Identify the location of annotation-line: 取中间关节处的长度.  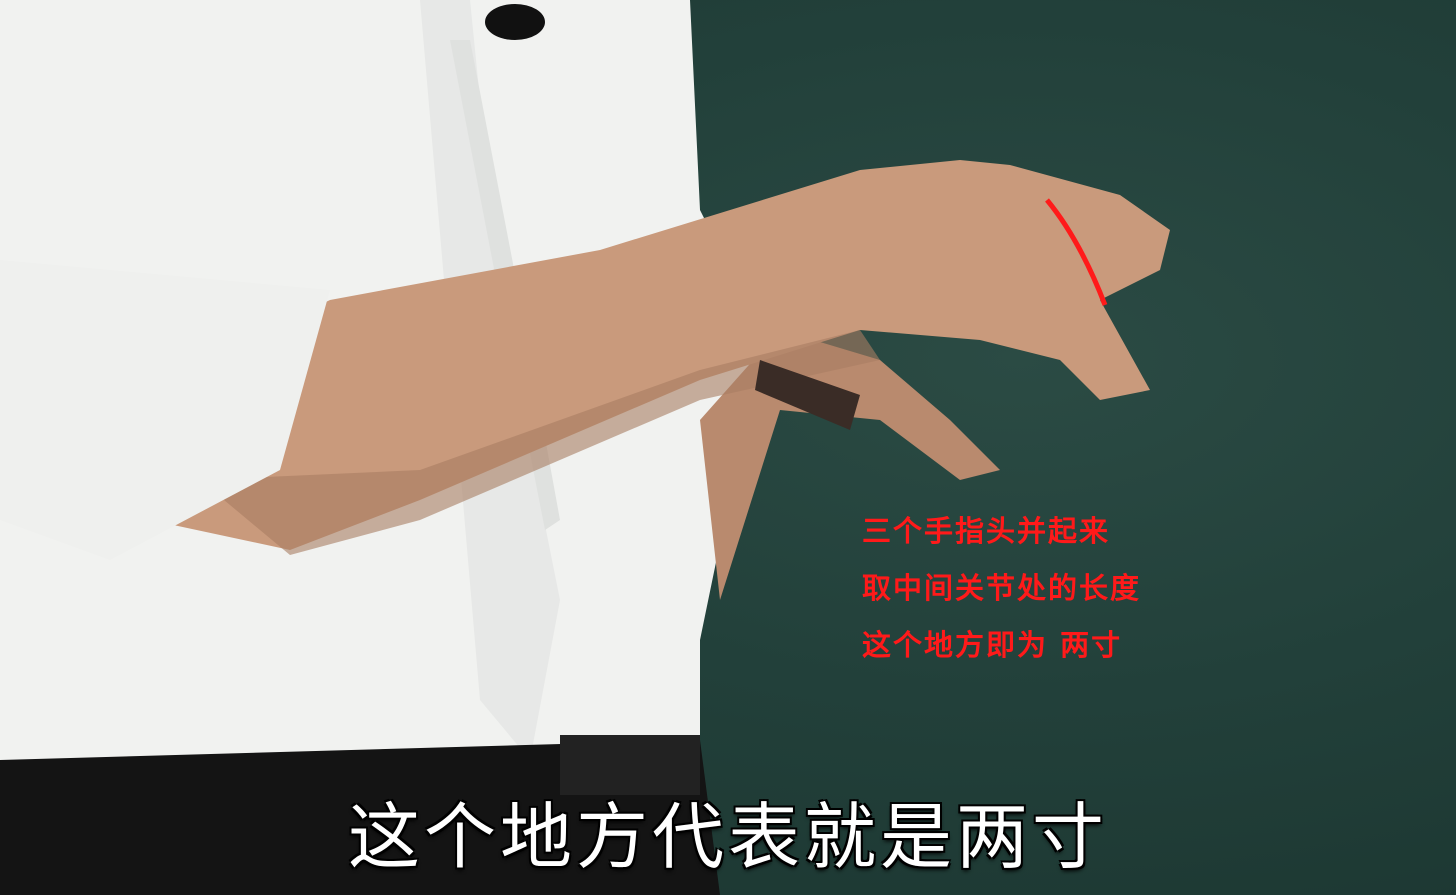
(1002, 588).